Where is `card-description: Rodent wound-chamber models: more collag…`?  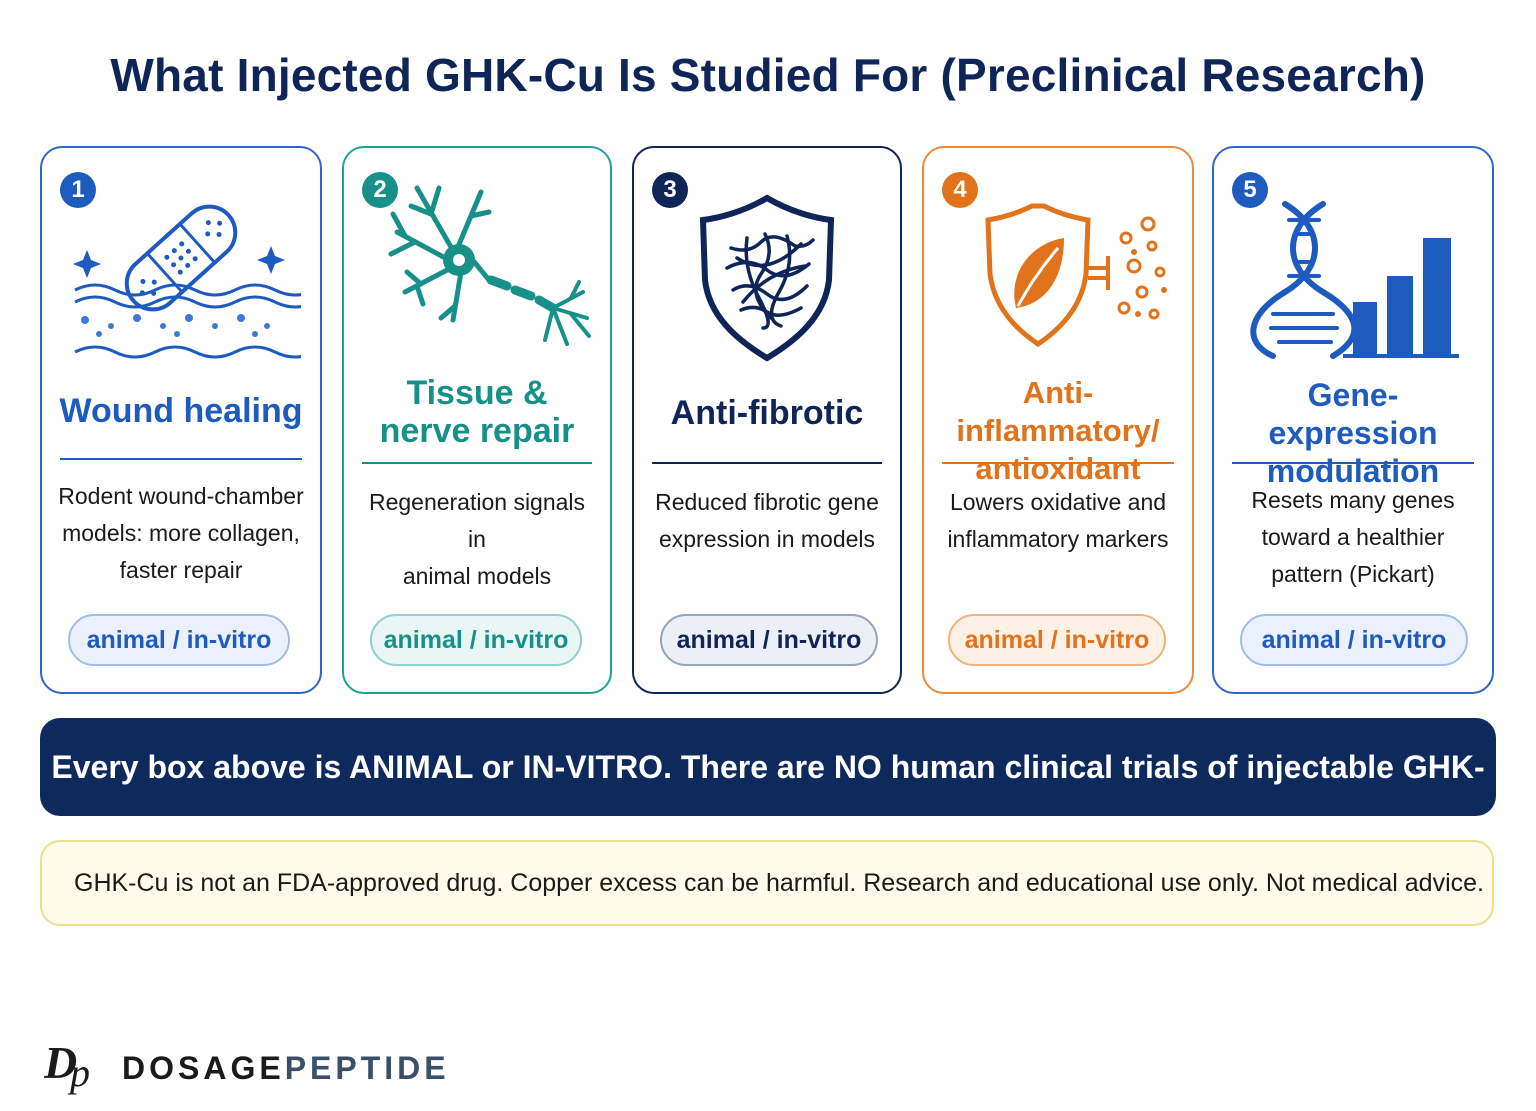 card-description: Rodent wound-chamber models: more collag… is located at coordinates (181, 533).